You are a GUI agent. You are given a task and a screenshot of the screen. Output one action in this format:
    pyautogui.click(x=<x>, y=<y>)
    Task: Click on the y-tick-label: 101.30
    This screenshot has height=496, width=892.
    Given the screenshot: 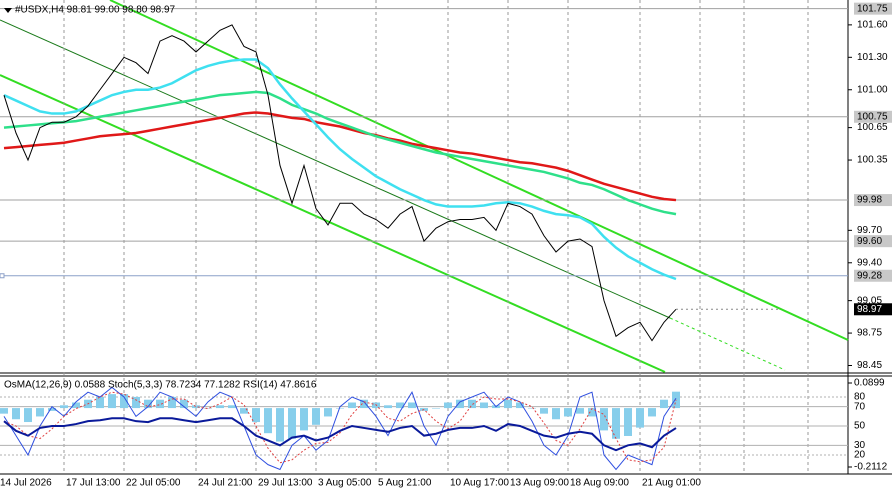 What is the action you would take?
    pyautogui.click(x=872, y=57)
    